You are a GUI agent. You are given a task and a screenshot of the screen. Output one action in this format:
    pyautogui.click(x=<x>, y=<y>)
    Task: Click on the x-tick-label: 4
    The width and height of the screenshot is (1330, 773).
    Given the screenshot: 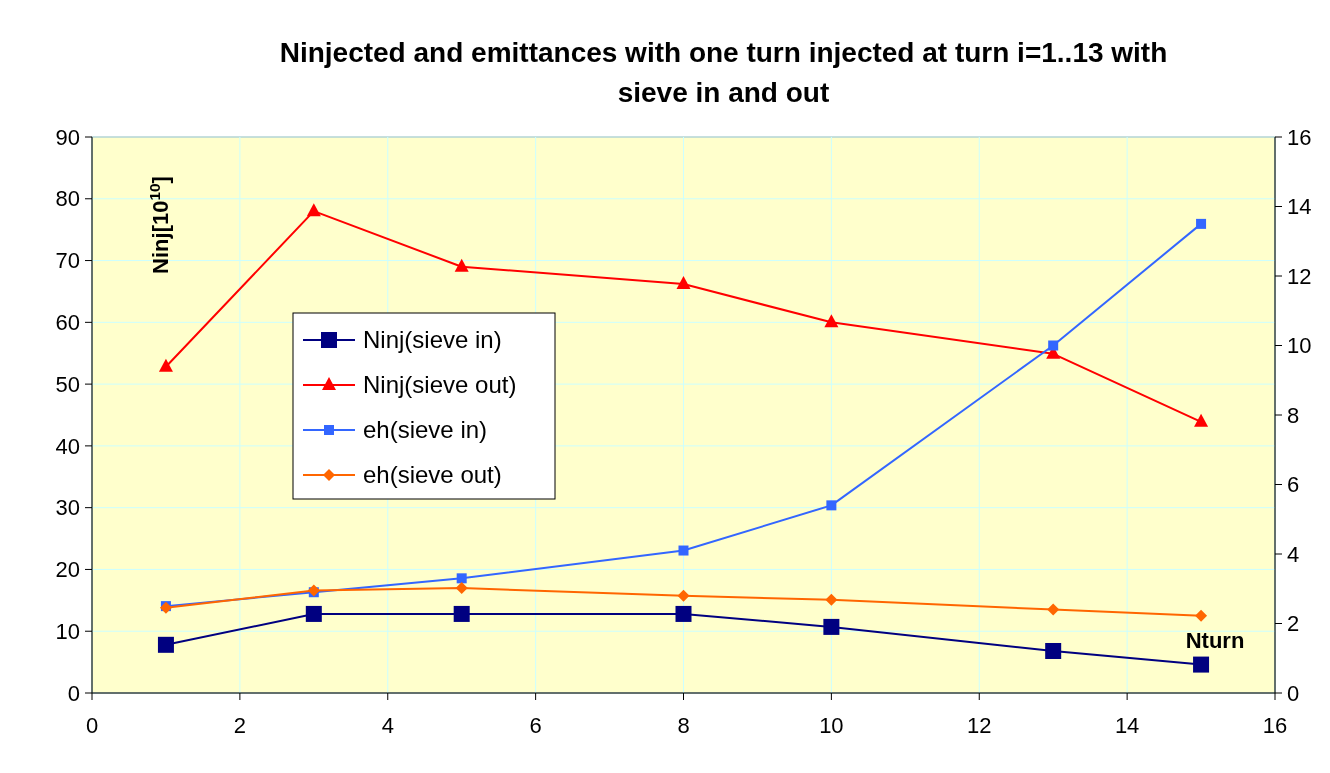 What is the action you would take?
    pyautogui.click(x=387, y=725)
    